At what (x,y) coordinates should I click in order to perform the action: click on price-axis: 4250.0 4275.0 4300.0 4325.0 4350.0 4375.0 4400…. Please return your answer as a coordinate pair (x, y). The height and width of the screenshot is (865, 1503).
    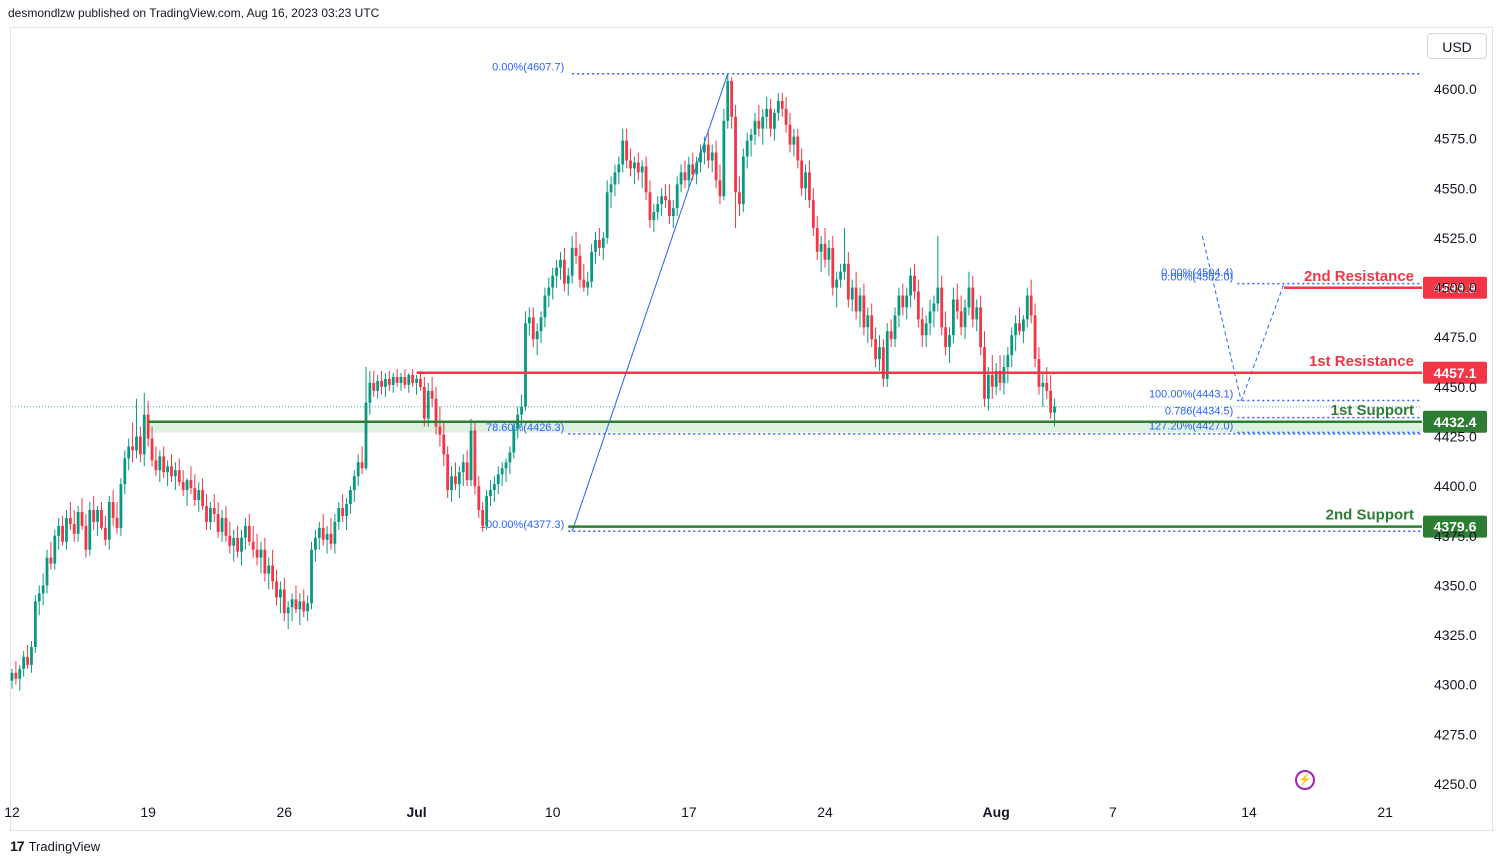
    Looking at the image, I should click on (1455, 436).